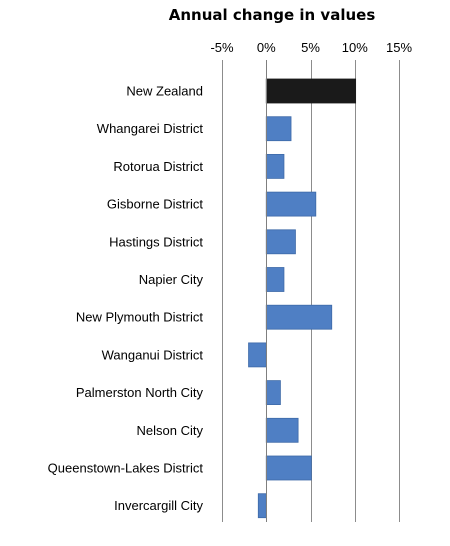 This screenshot has width=450, height=546. I want to click on category-label: Hastings District, so click(156, 241).